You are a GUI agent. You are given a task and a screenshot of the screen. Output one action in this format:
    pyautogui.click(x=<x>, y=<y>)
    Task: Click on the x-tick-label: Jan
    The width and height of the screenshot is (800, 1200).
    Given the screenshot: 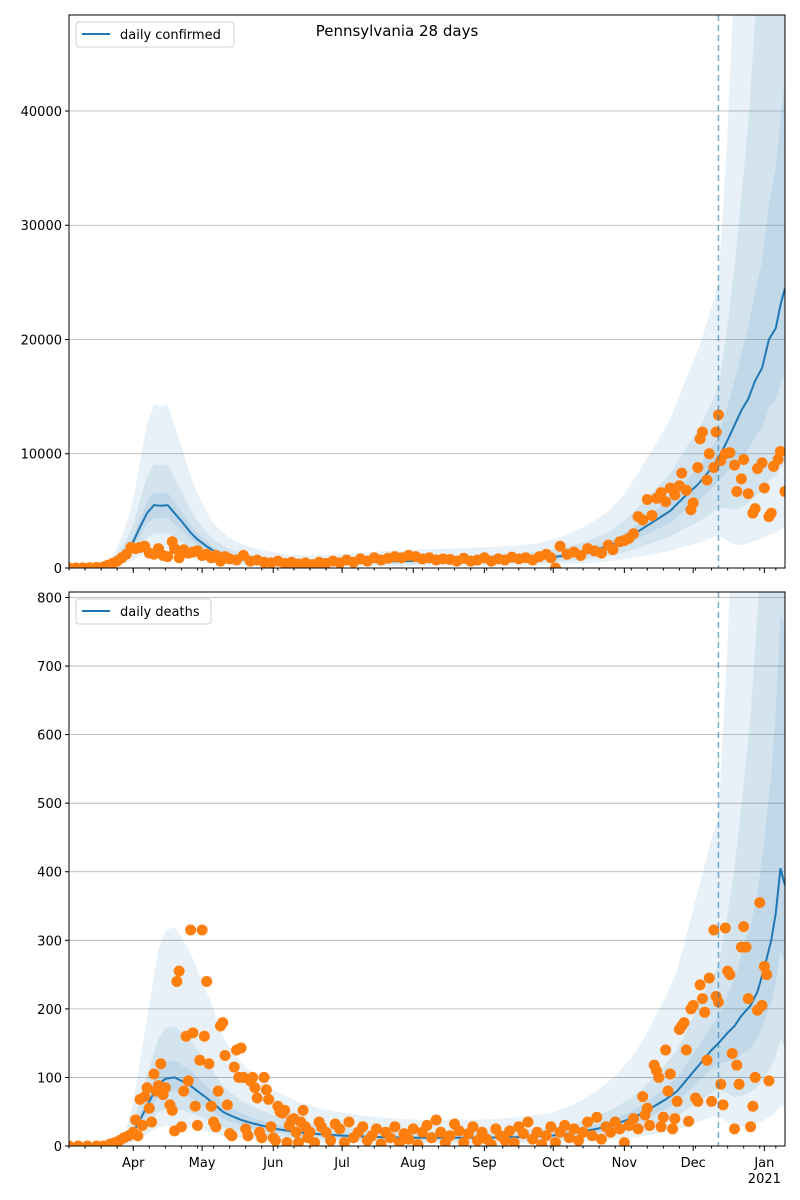 What is the action you would take?
    pyautogui.click(x=763, y=1163)
    